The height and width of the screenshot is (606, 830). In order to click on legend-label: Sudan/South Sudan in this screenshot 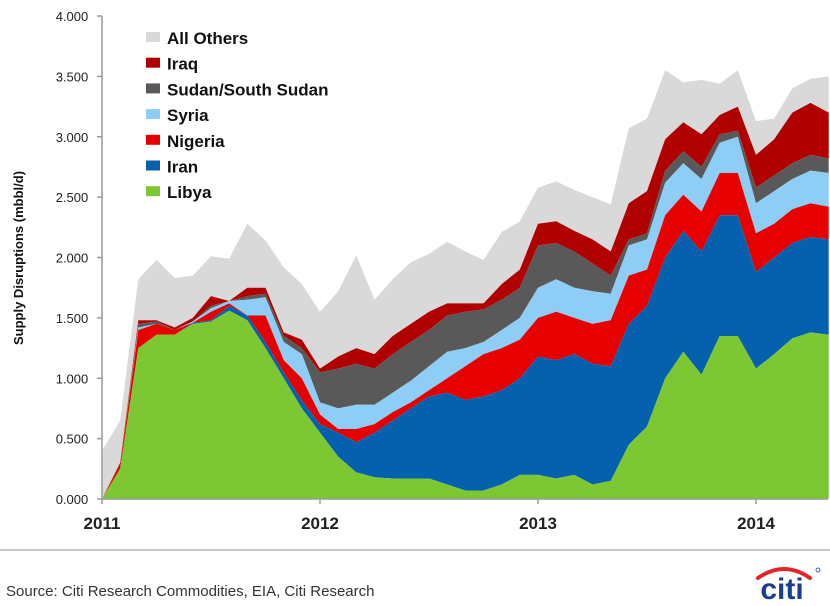, I will do `click(248, 89)`.